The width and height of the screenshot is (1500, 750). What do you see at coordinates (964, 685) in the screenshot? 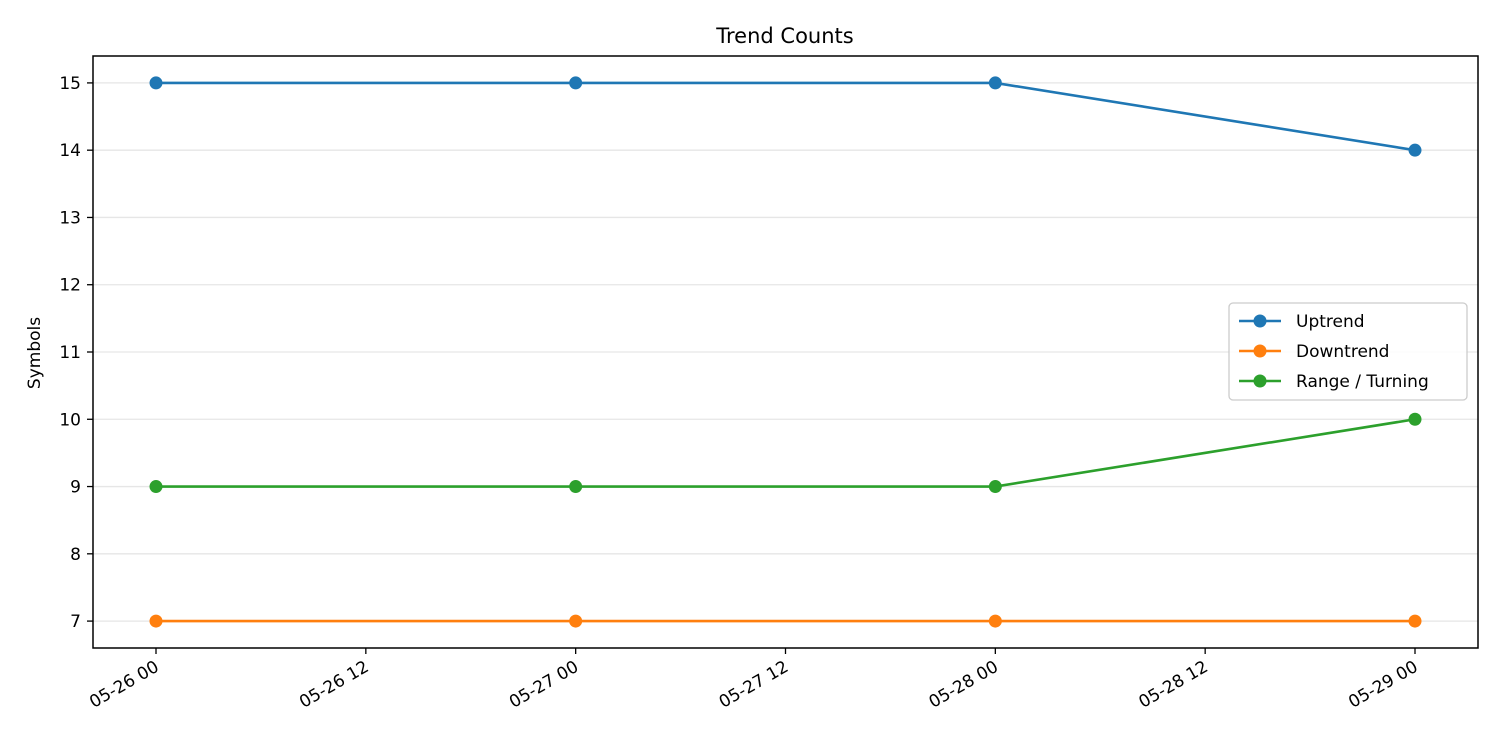
I see `x-tick-label: 05-28 00` at bounding box center [964, 685].